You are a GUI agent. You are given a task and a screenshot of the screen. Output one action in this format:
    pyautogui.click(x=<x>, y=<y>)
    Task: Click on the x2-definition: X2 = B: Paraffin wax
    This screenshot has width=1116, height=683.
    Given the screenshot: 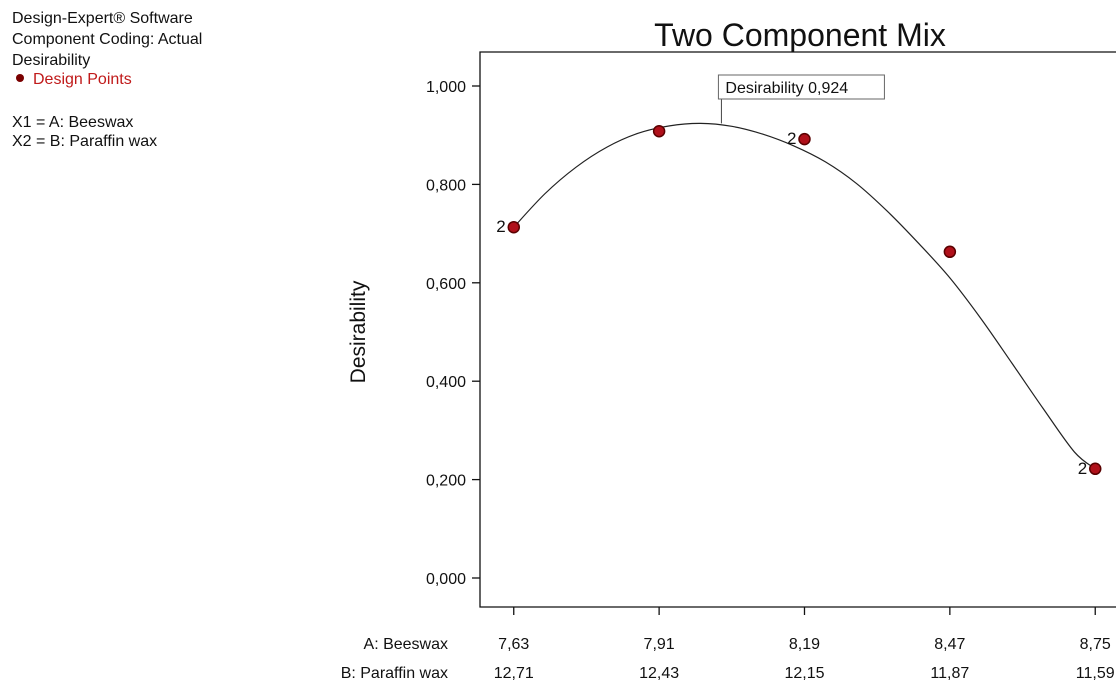 What is the action you would take?
    pyautogui.click(x=85, y=141)
    